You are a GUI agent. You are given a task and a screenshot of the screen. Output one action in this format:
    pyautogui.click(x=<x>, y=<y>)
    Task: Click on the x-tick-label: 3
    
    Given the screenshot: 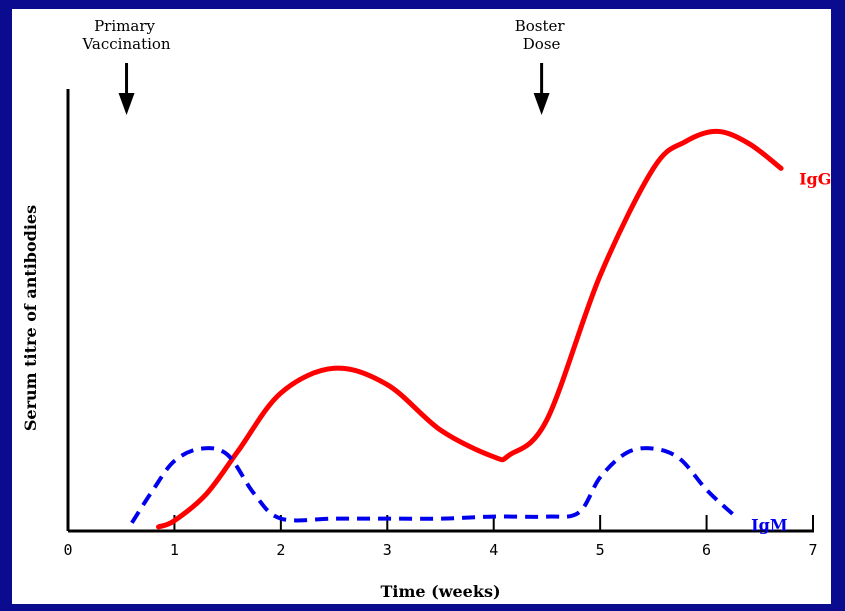 What is the action you would take?
    pyautogui.click(x=387, y=550)
    